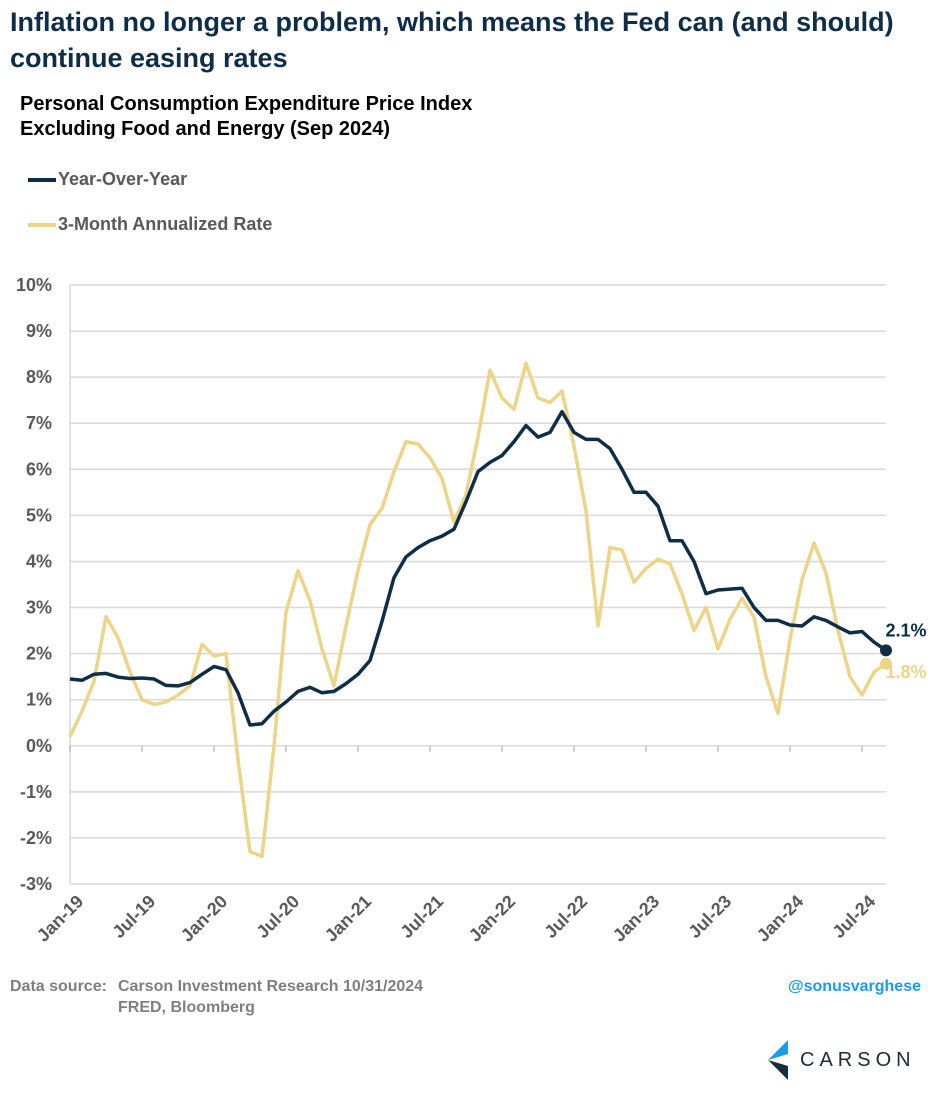 This screenshot has height=1100, width=941. I want to click on end-label-yoy: 2.1%, so click(905, 630).